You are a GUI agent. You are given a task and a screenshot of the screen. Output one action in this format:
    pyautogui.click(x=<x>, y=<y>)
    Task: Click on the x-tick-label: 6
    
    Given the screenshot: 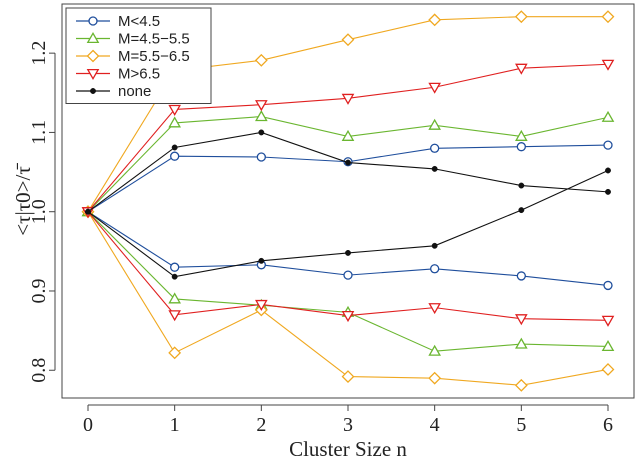 What is the action you would take?
    pyautogui.click(x=608, y=425)
    